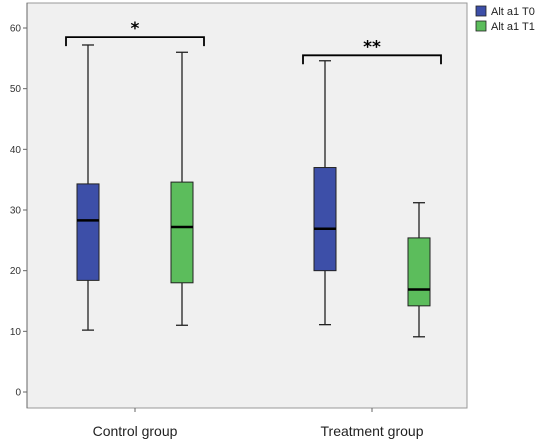 The width and height of the screenshot is (550, 444). Describe the element at coordinates (372, 47) in the screenshot. I see `significance-stars: **` at that location.